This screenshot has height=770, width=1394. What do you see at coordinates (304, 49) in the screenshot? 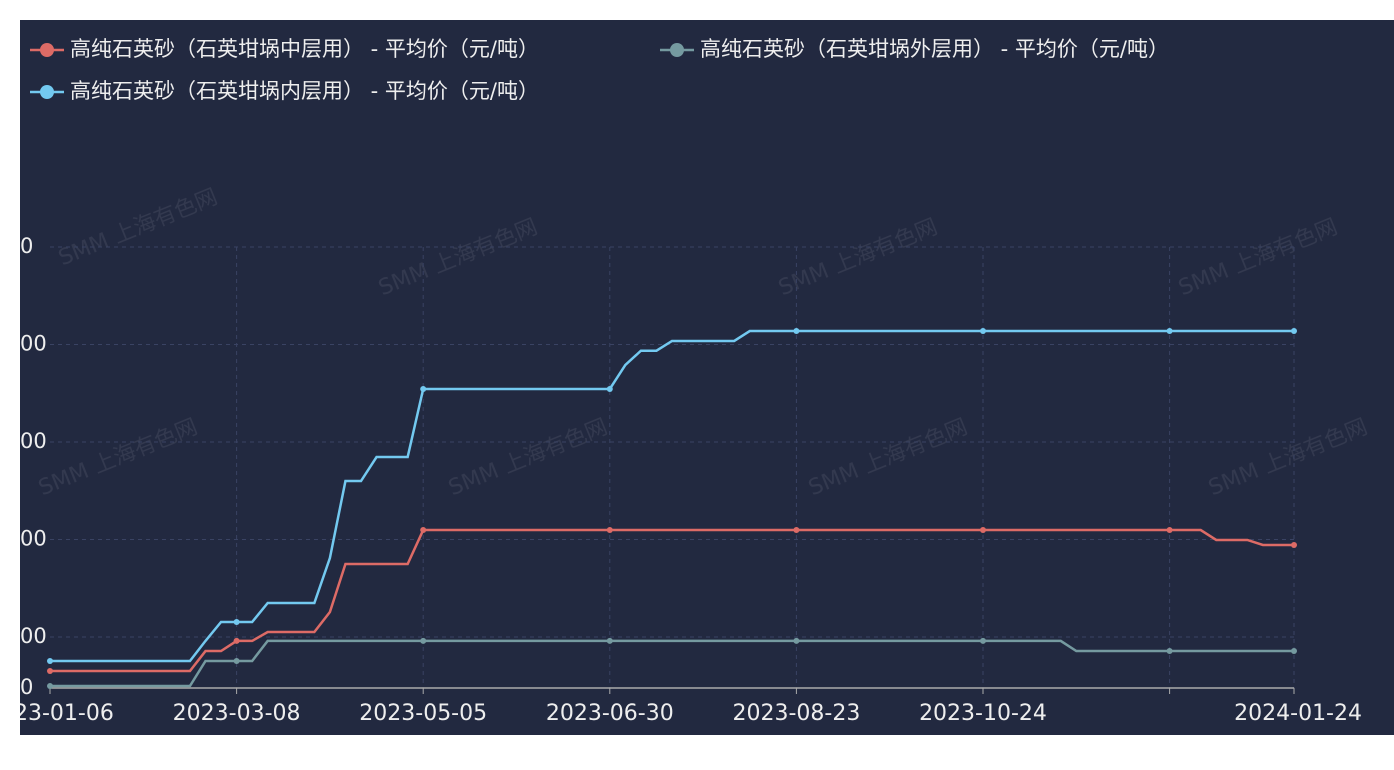
I see `legend-label: 高纯石英砂（石英坩埚中层用） - 平均价（元/吨）` at bounding box center [304, 49].